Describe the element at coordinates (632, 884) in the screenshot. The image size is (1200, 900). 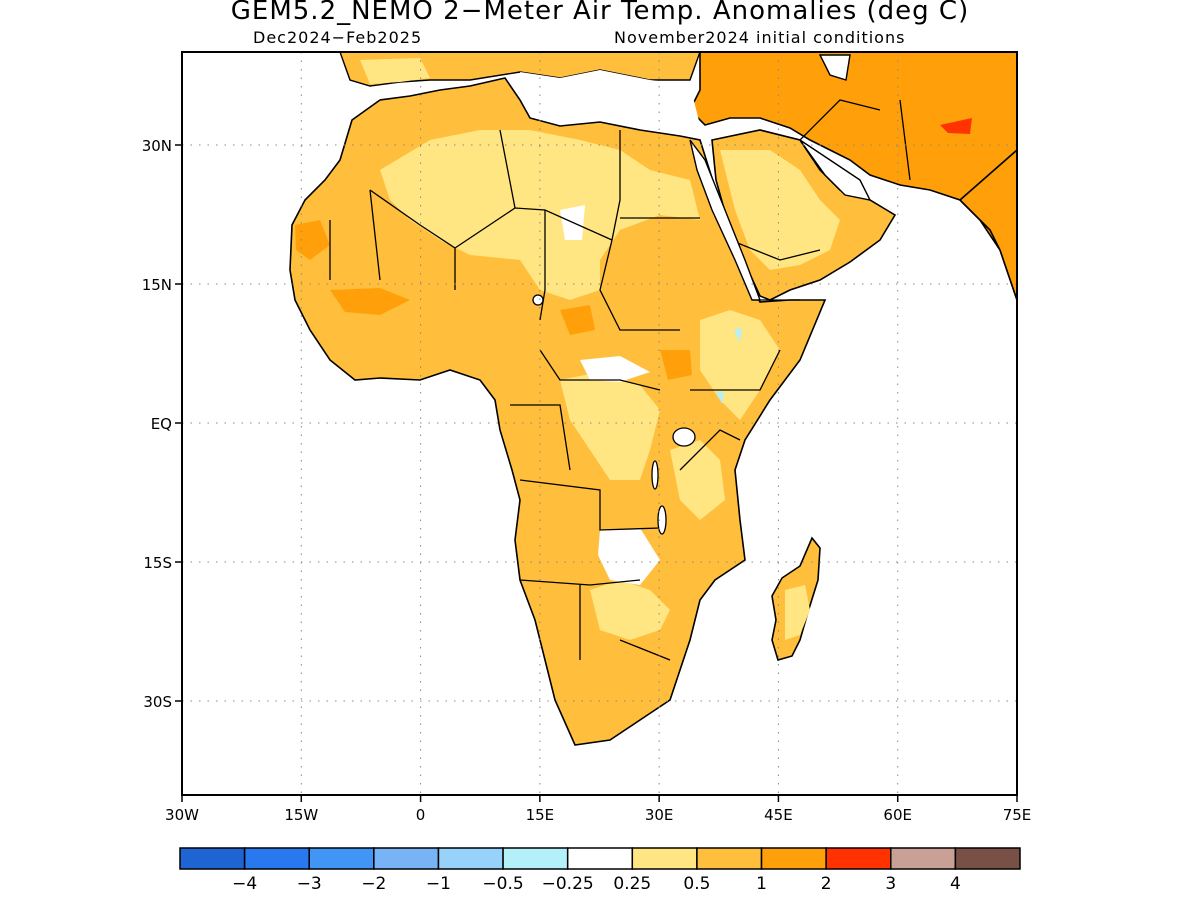
I see `colorbar-label: 0.25` at that location.